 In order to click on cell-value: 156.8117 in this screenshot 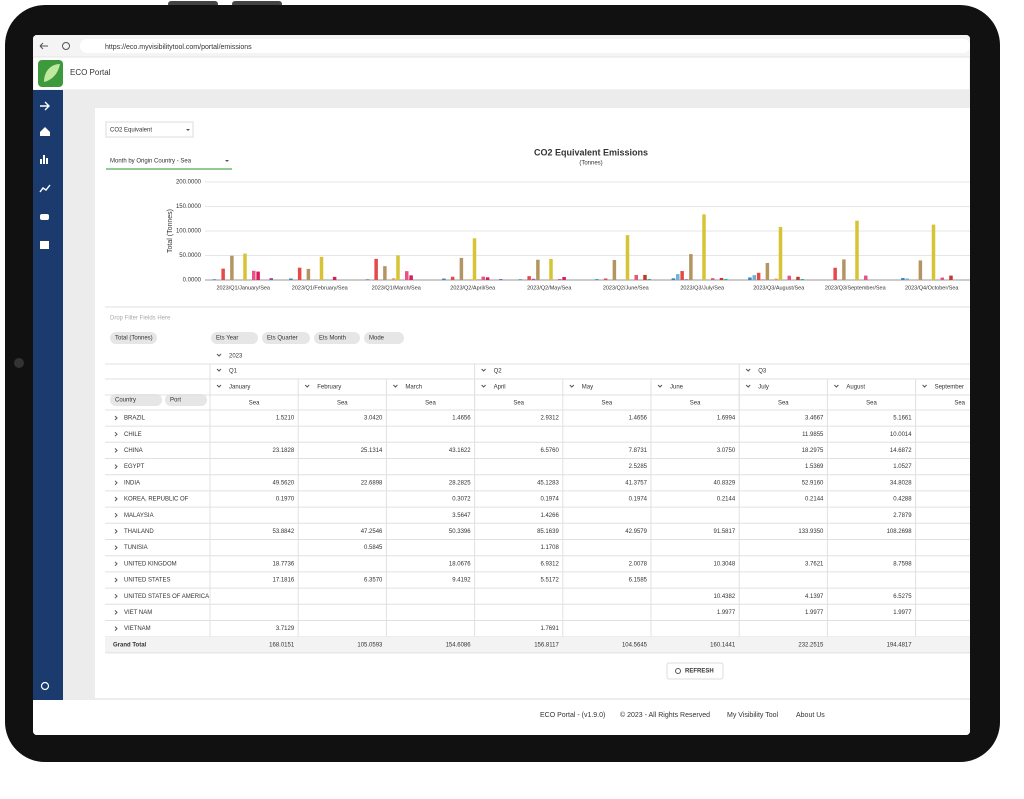, I will do `click(546, 645)`.